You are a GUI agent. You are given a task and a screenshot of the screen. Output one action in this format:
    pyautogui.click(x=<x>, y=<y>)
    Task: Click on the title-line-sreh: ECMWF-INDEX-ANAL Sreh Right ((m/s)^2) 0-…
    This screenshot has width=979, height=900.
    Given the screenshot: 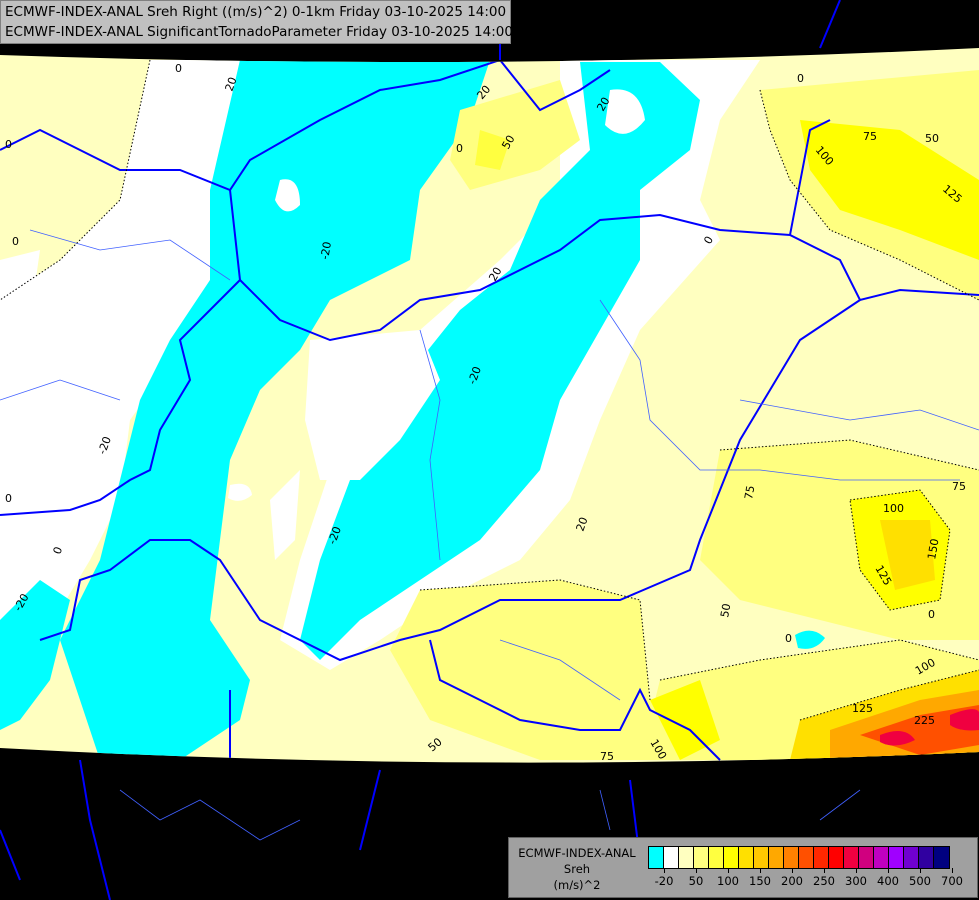 What is the action you would take?
    pyautogui.click(x=256, y=12)
    